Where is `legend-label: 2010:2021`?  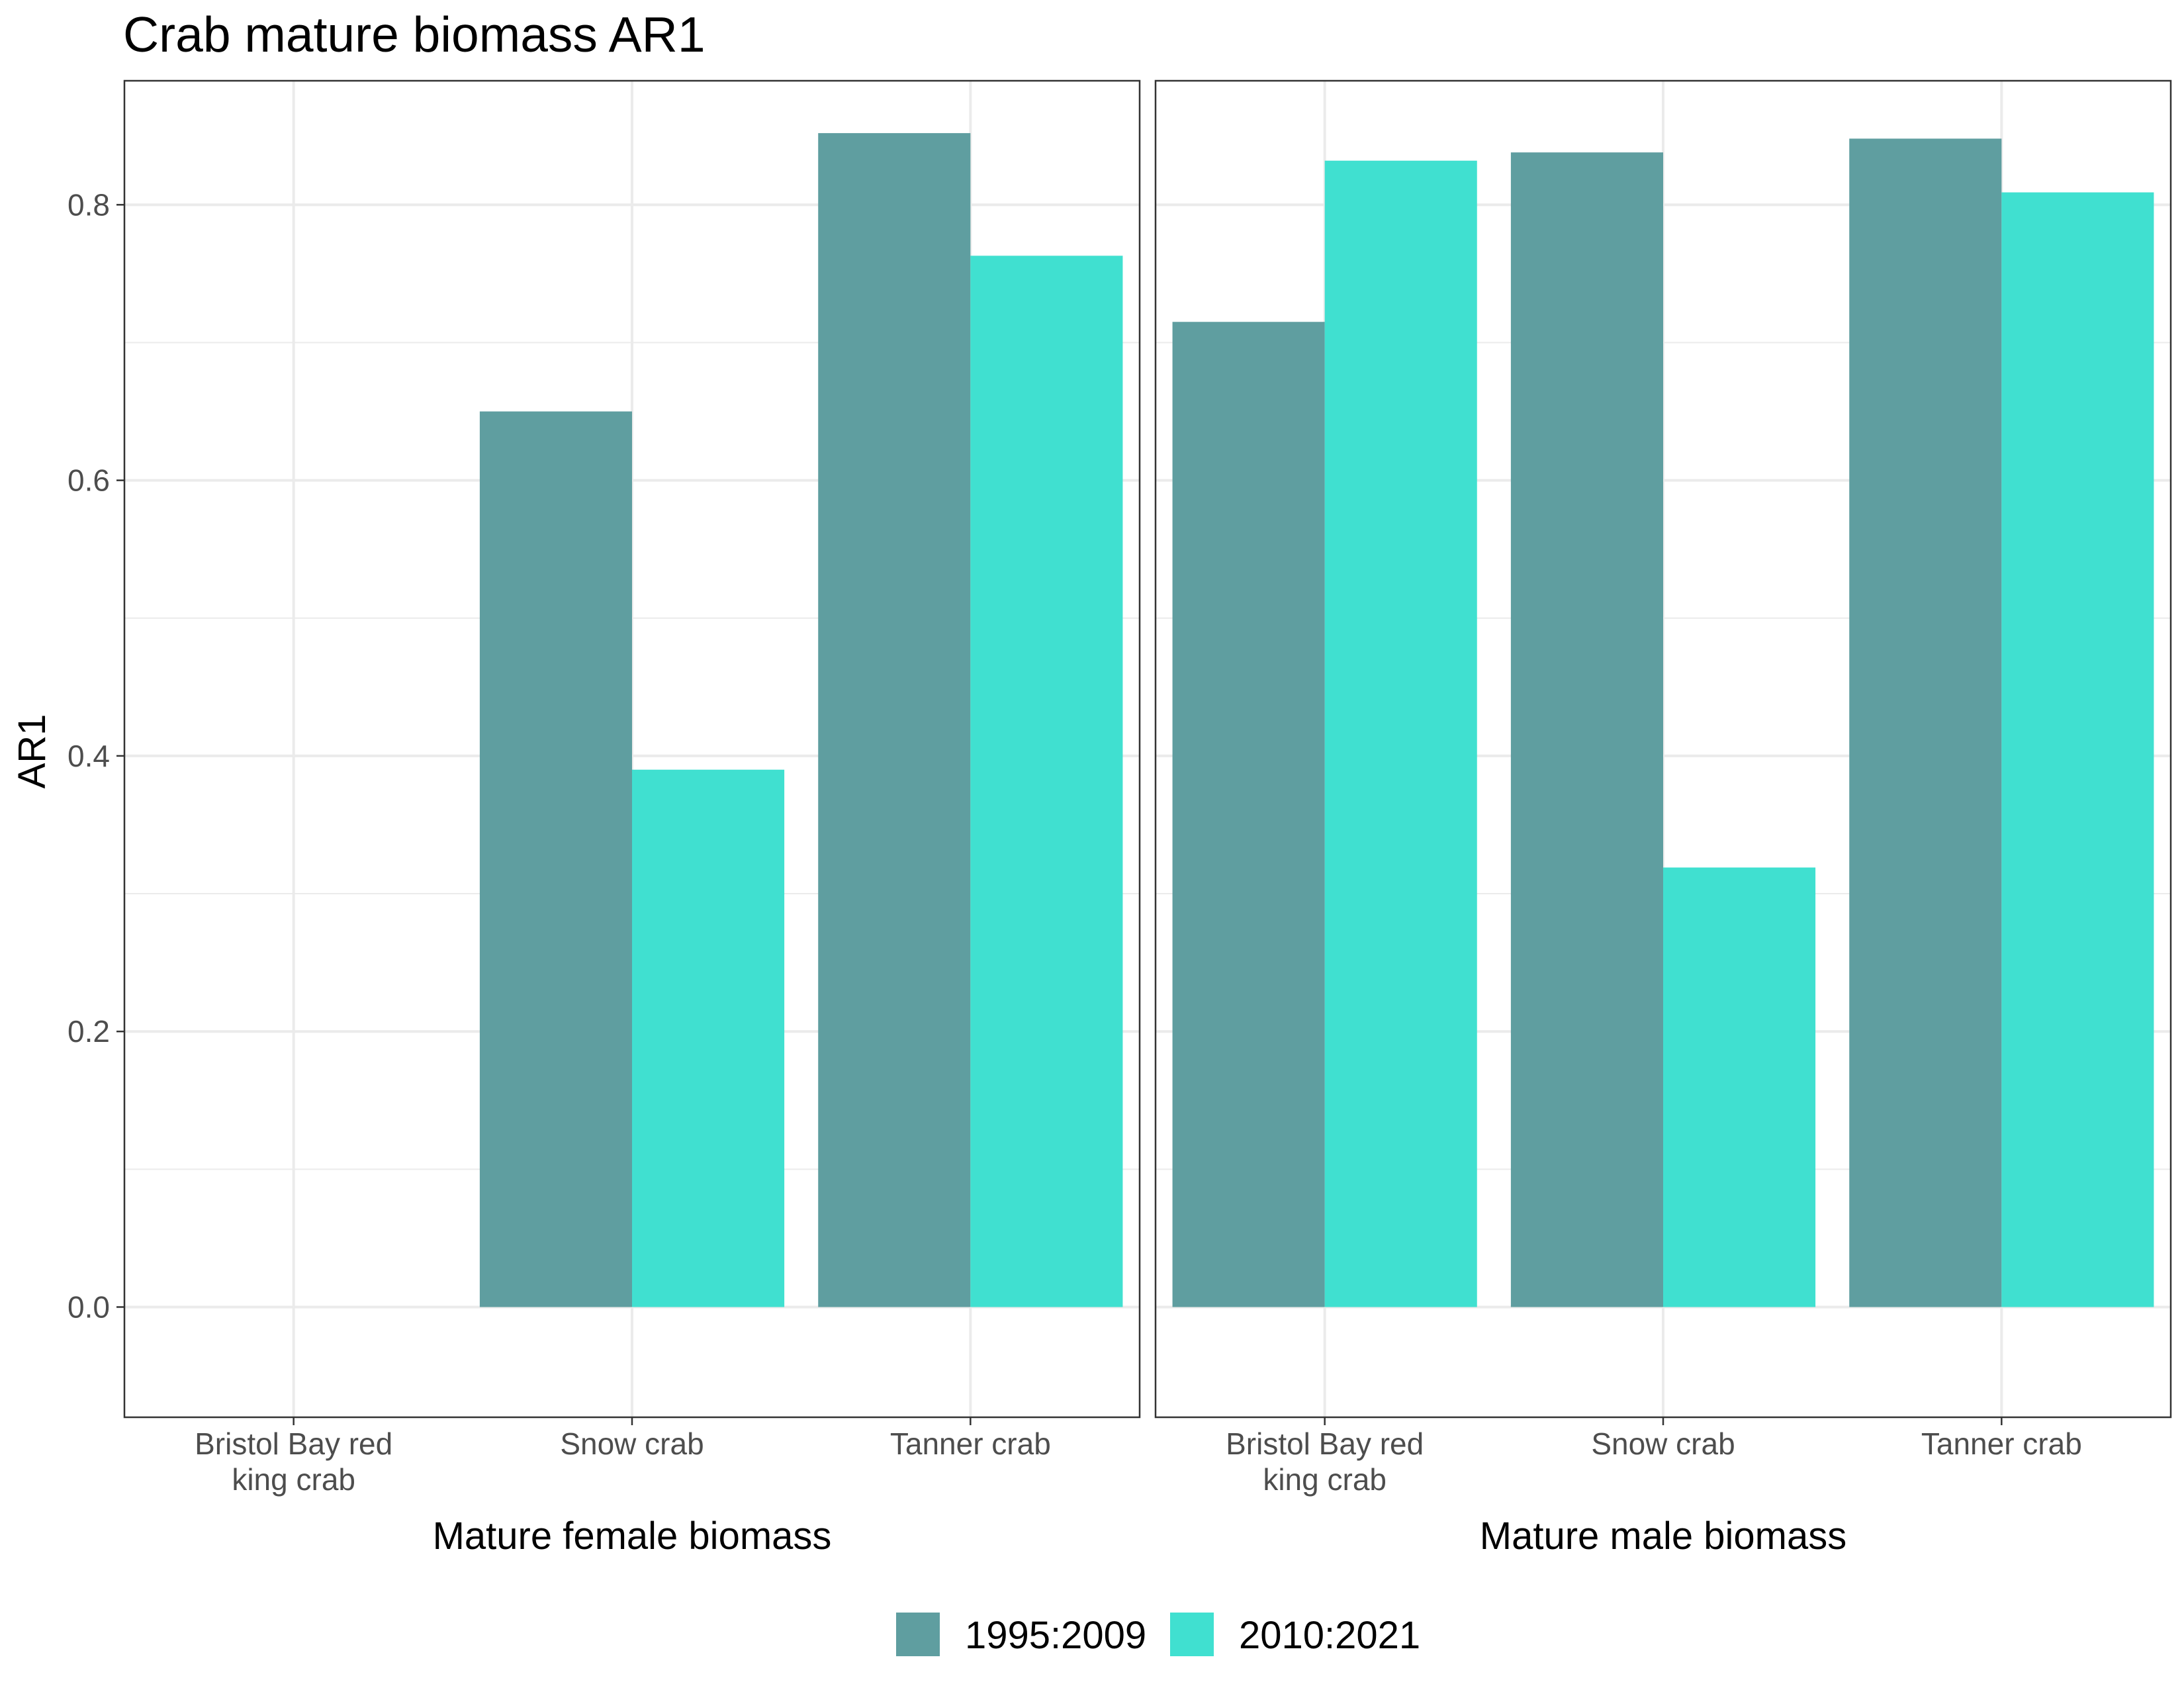
legend-label: 2010:2021 is located at coordinates (1329, 1635).